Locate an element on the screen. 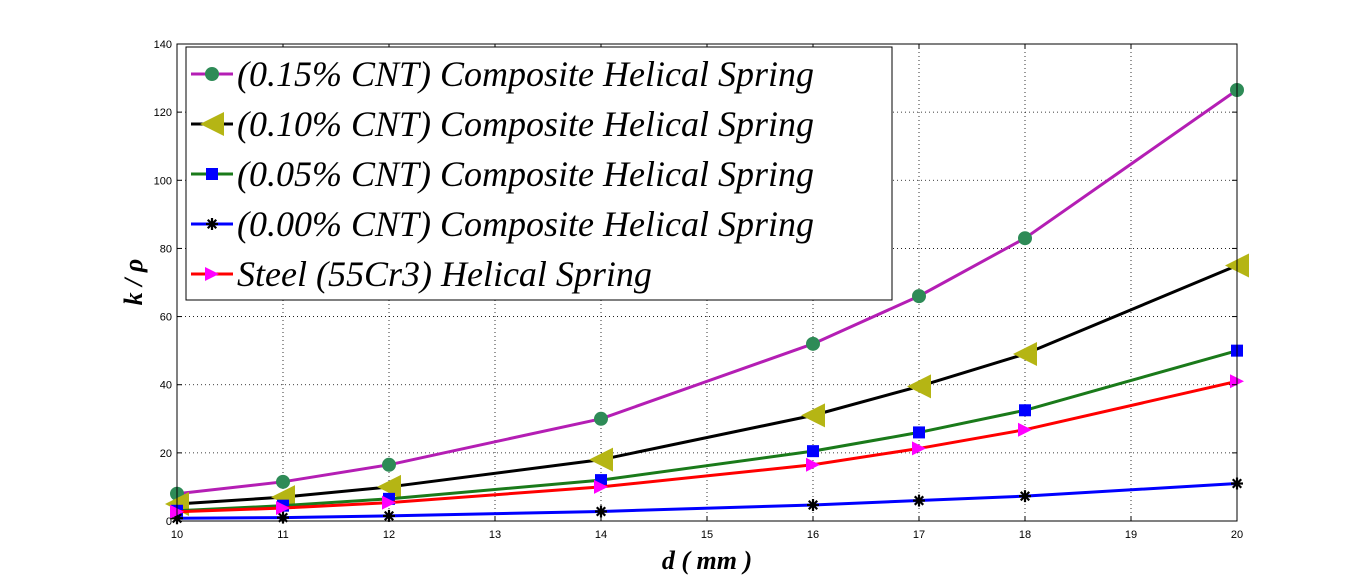  y-tick-label: 20 is located at coordinates (166, 454).